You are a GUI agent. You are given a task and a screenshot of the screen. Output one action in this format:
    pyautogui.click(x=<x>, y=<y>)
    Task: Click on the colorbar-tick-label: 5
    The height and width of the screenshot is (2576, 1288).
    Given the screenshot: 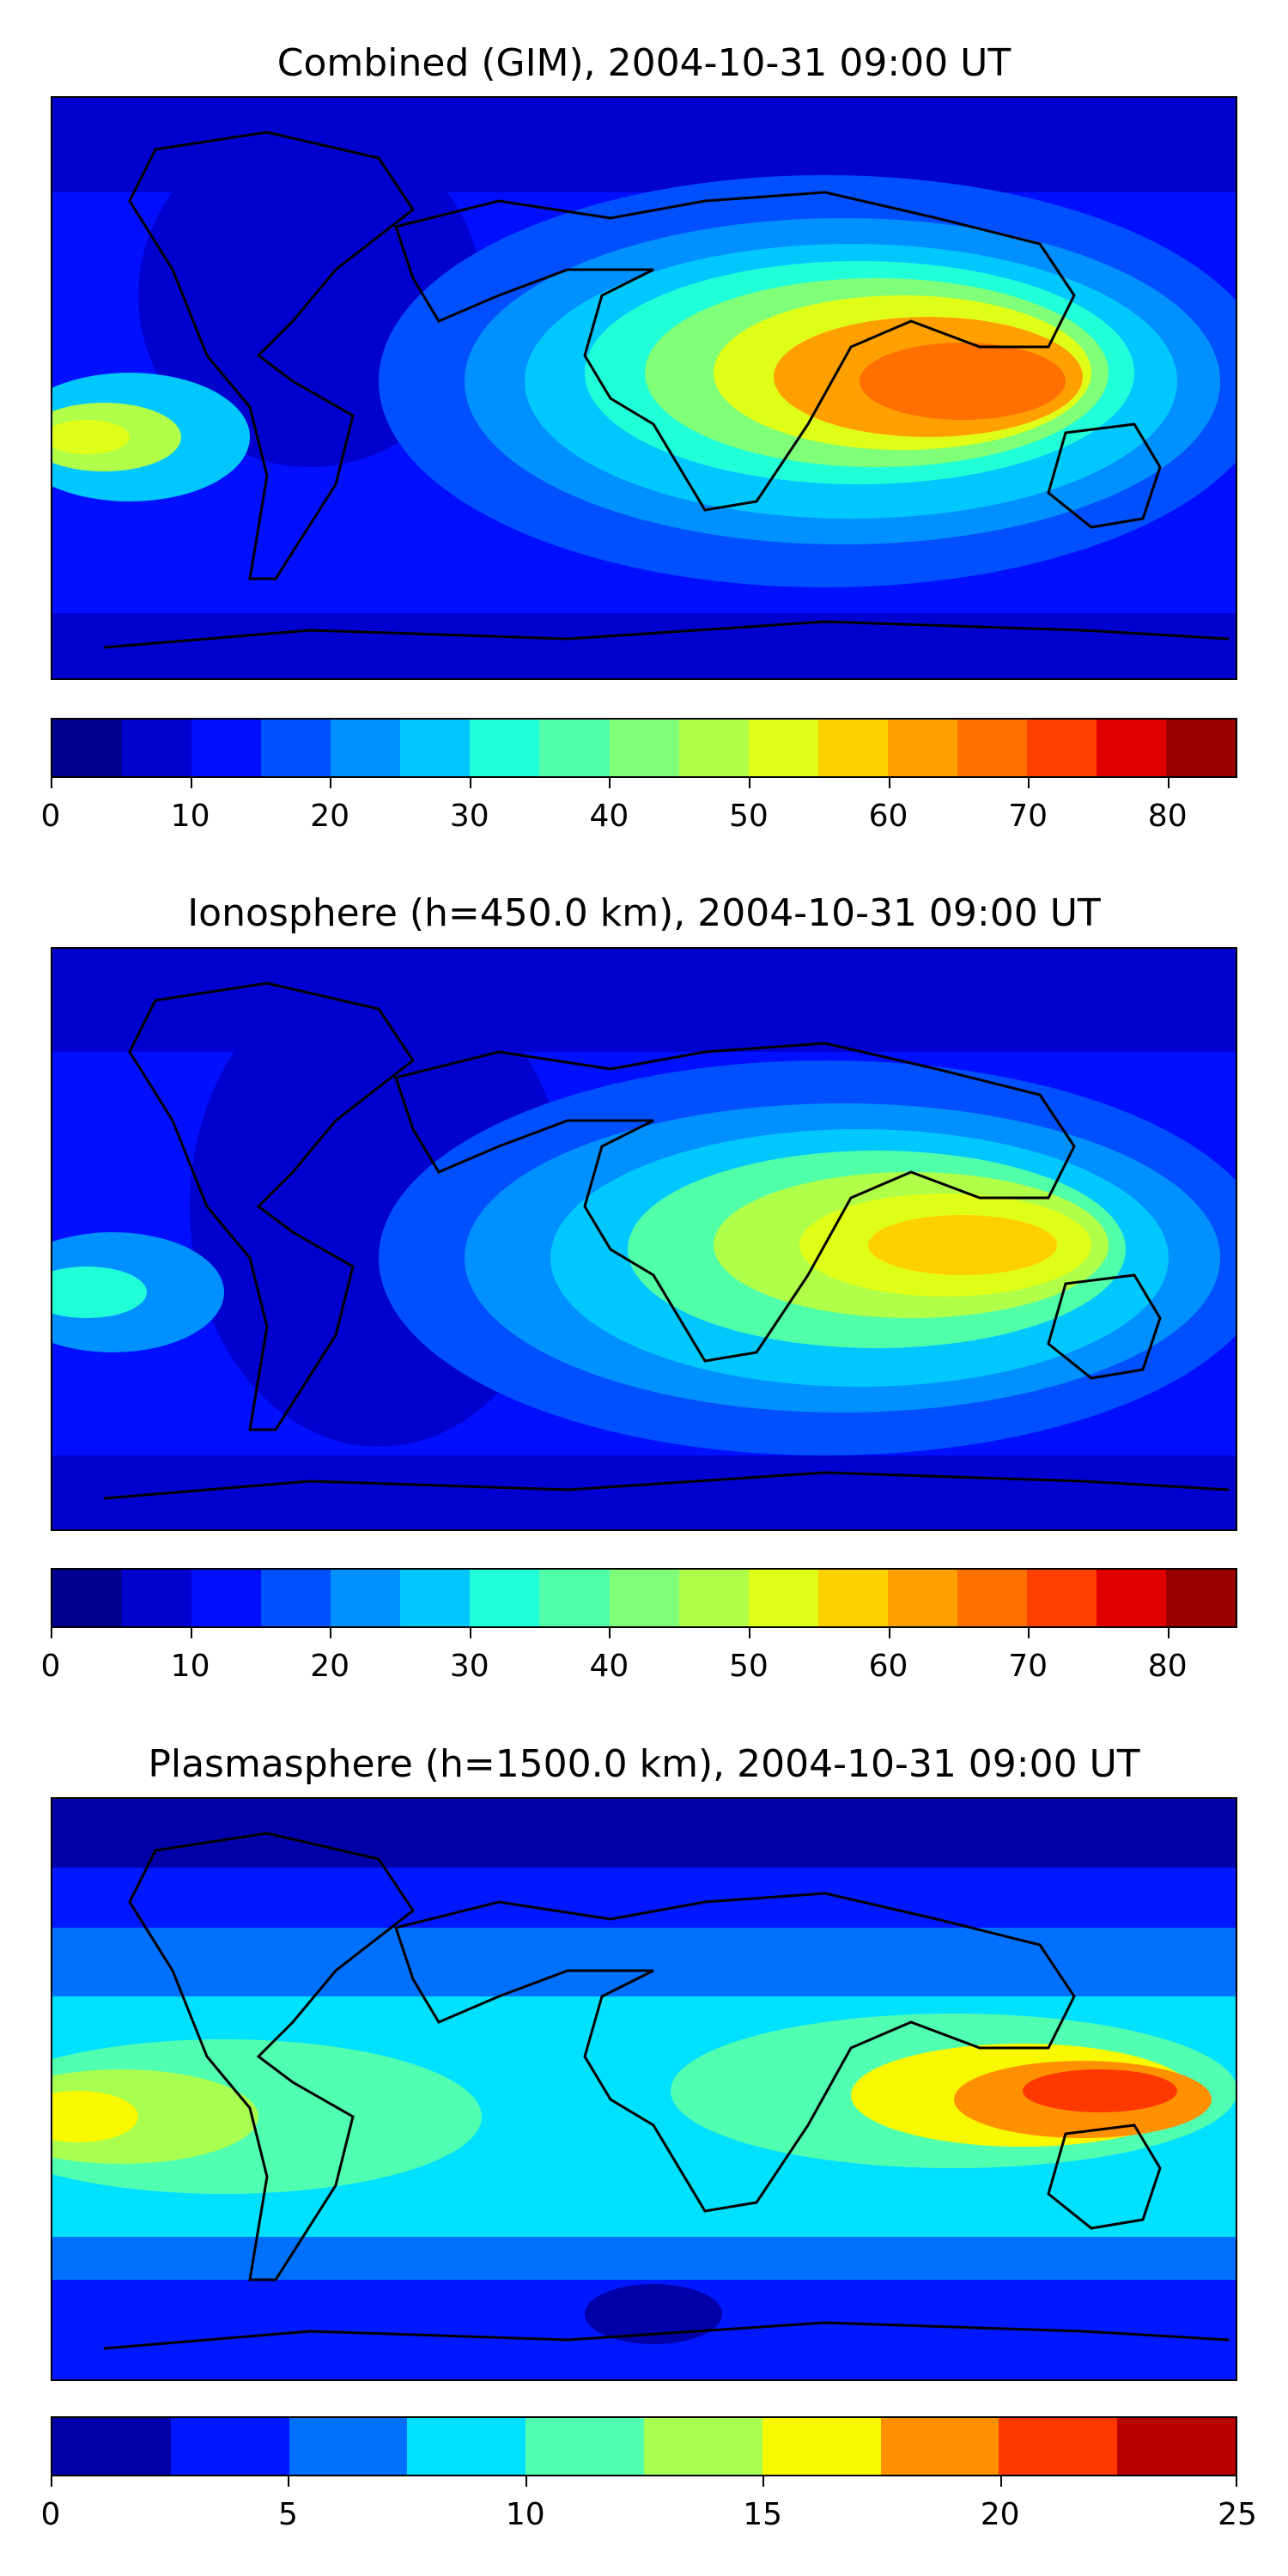 What is the action you would take?
    pyautogui.click(x=287, y=2514)
    